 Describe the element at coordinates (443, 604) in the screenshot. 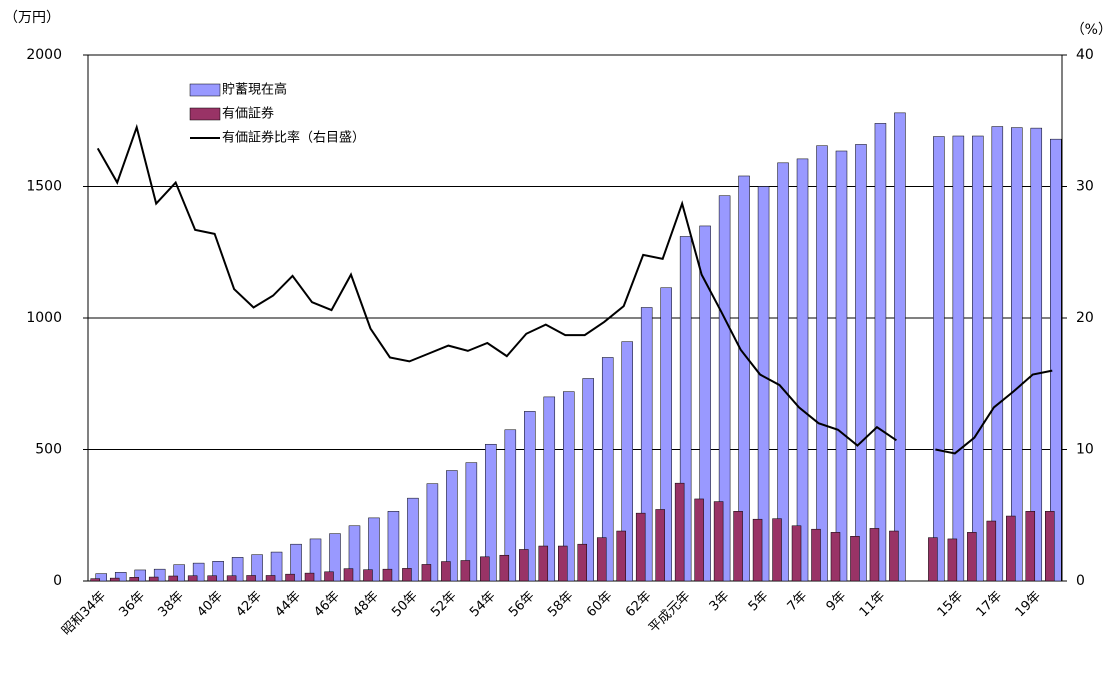

I see `x-tick-label: 52年` at that location.